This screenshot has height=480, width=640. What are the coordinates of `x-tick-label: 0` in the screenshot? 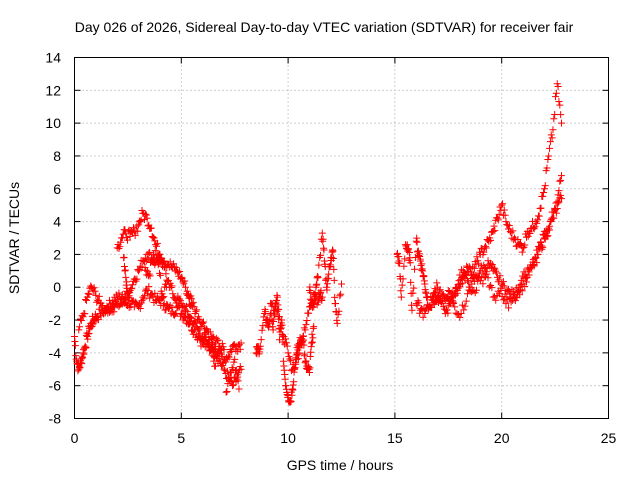 It's located at (75, 438).